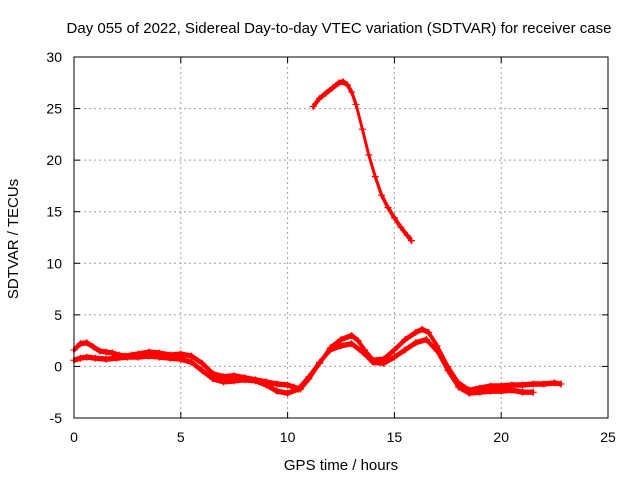  What do you see at coordinates (54, 160) in the screenshot?
I see `y-tick-label: 20` at bounding box center [54, 160].